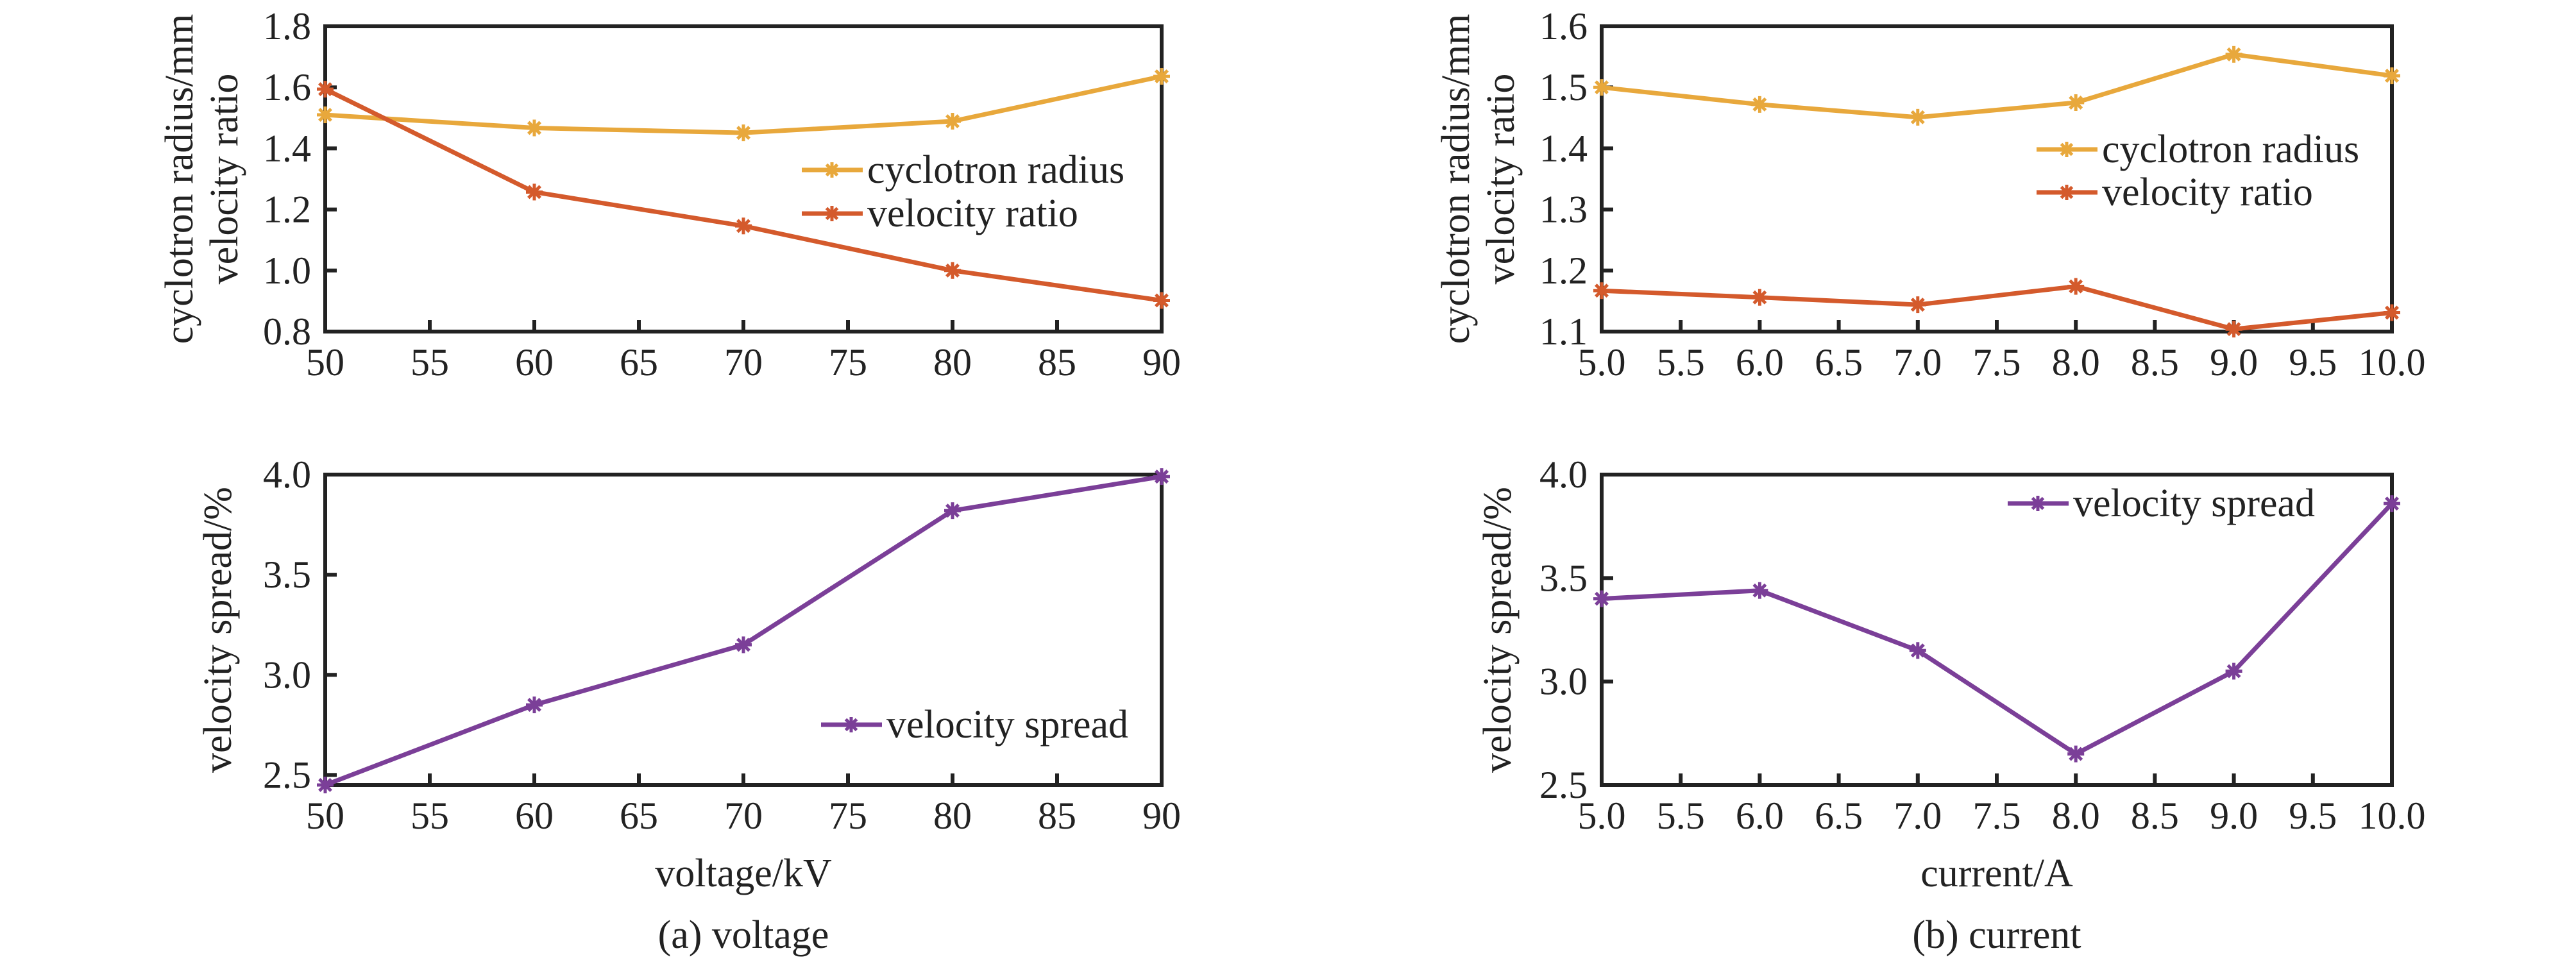 This screenshot has height=962, width=2576. I want to click on y-tick-label: 2.5, so click(1563, 785).